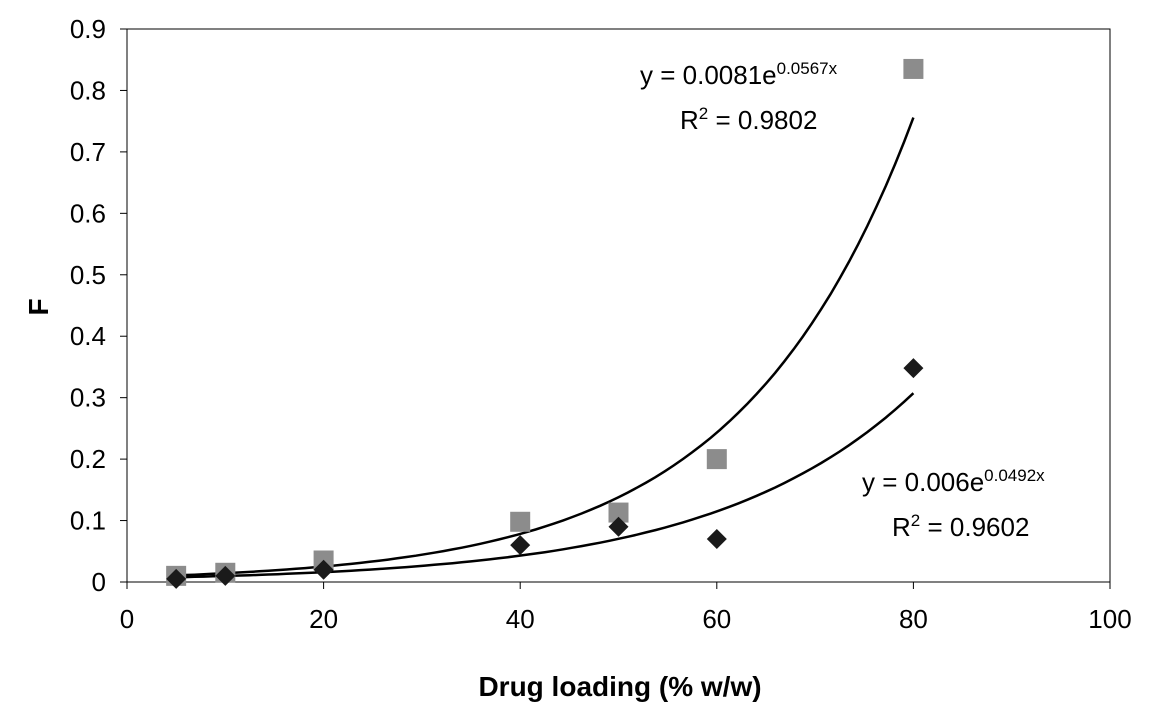 The height and width of the screenshot is (725, 1163). Describe the element at coordinates (88, 213) in the screenshot. I see `y-tick-label: 0.6` at that location.